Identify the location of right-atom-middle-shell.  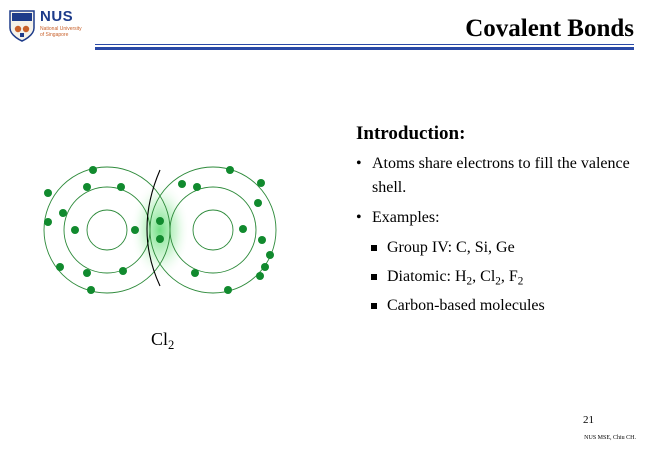
(213, 230).